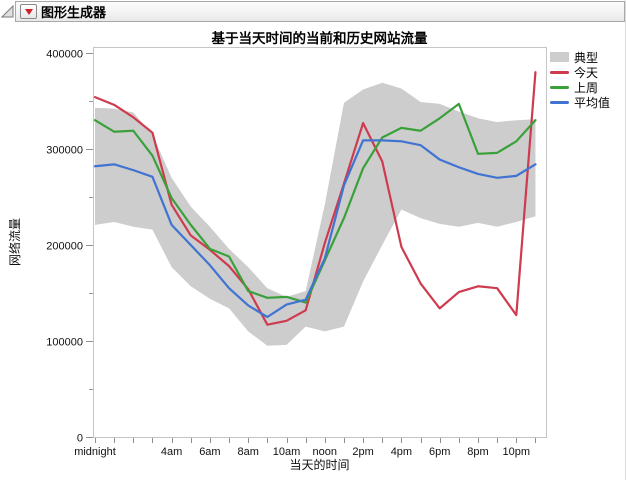 The width and height of the screenshot is (626, 480). I want to click on legend-swatch-average, so click(559, 102).